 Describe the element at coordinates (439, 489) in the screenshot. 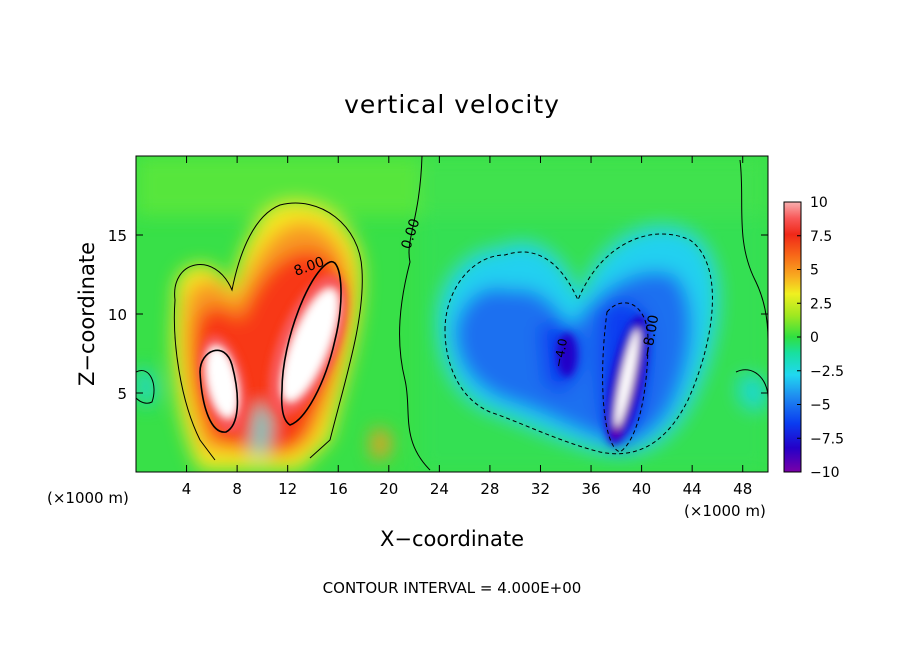

I see `x-tick-label: 24` at that location.